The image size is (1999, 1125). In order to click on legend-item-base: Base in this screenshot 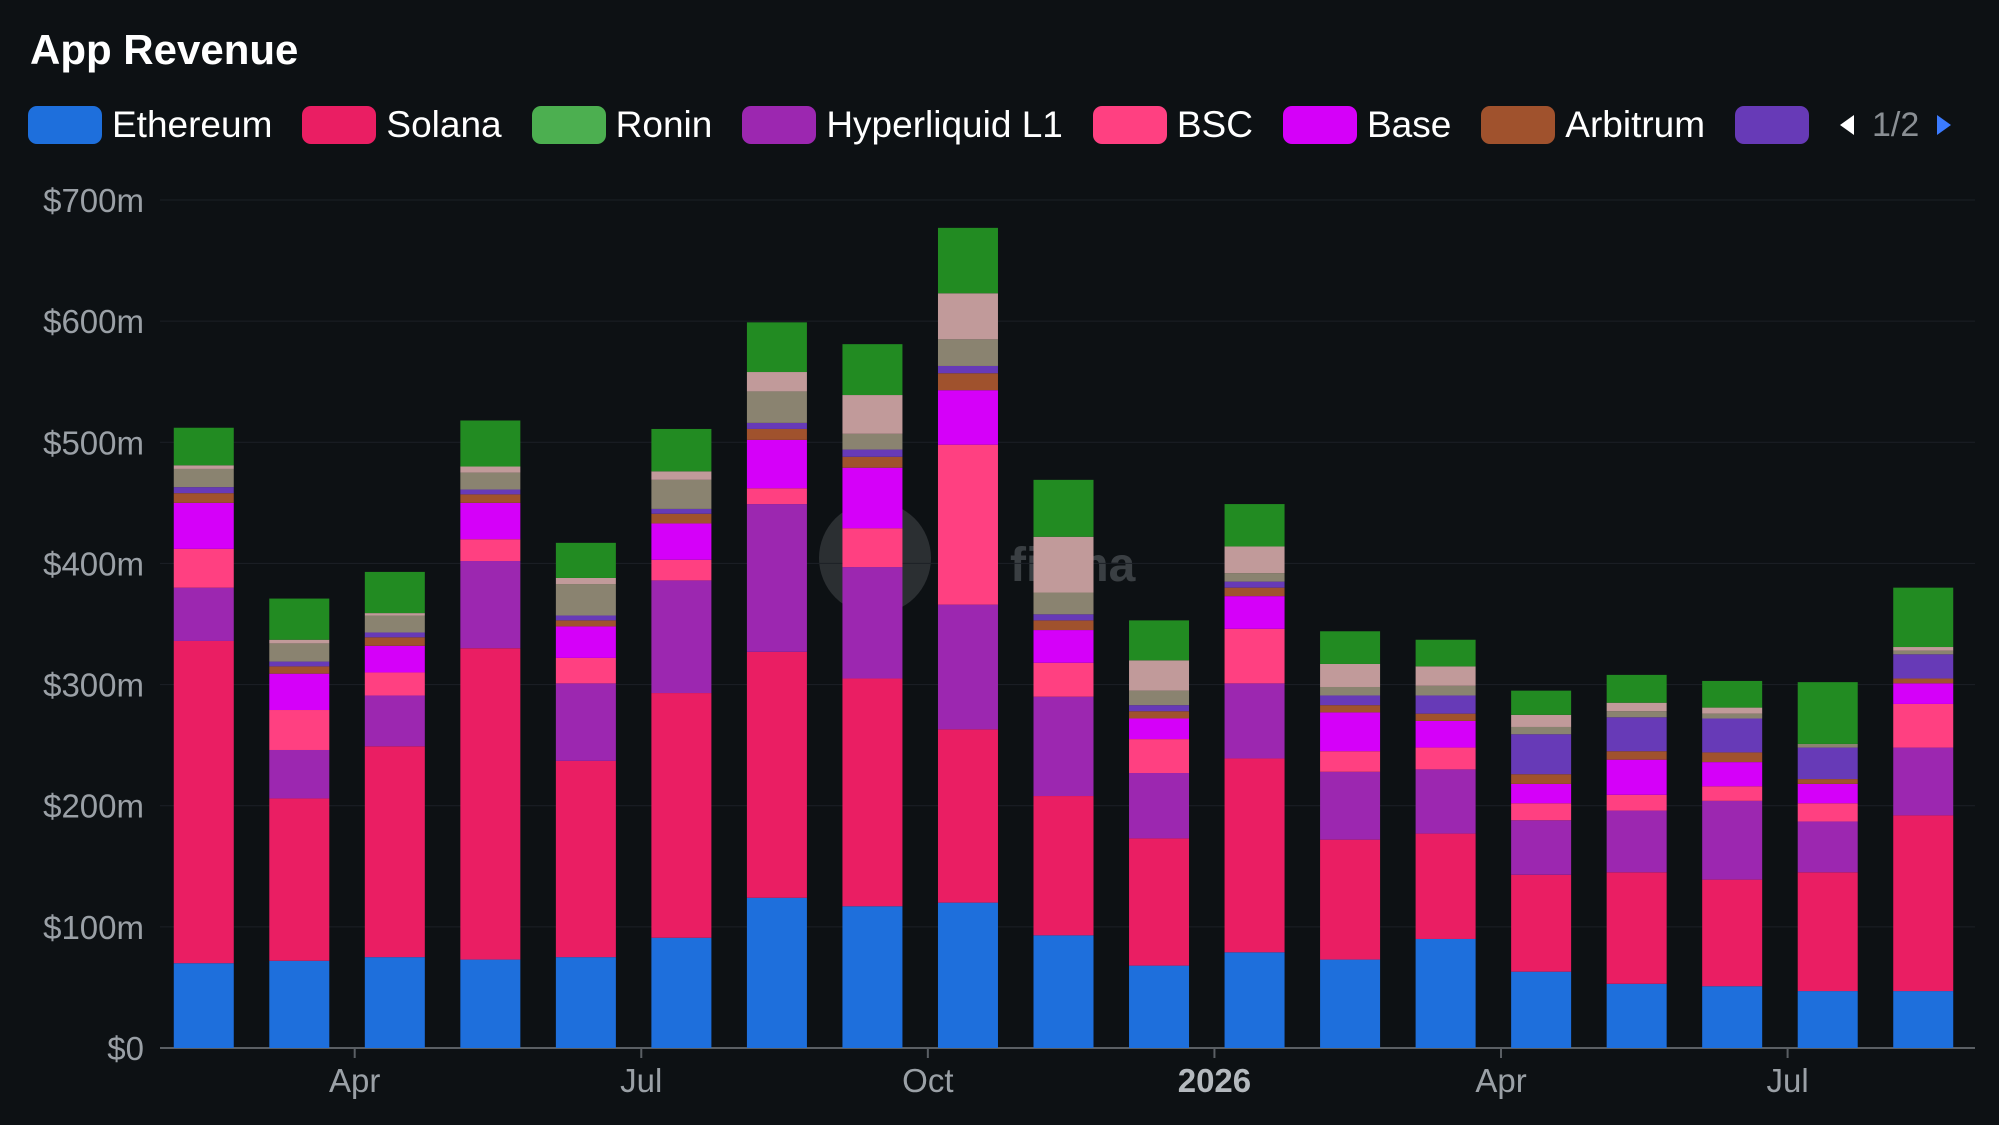, I will do `click(1366, 125)`.